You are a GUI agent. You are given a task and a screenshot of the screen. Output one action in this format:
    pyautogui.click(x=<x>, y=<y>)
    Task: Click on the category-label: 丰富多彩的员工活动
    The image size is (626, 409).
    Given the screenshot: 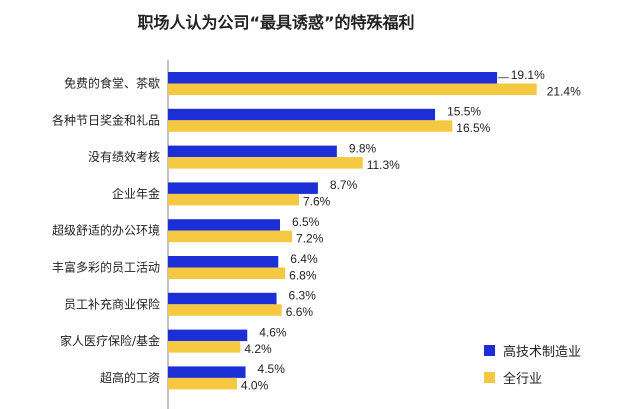 What is the action you would take?
    pyautogui.click(x=106, y=267)
    